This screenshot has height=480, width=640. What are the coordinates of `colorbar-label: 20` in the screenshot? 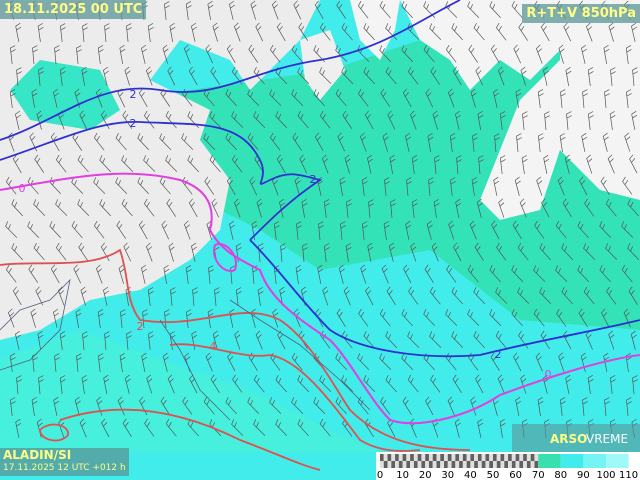 It's located at (425, 475).